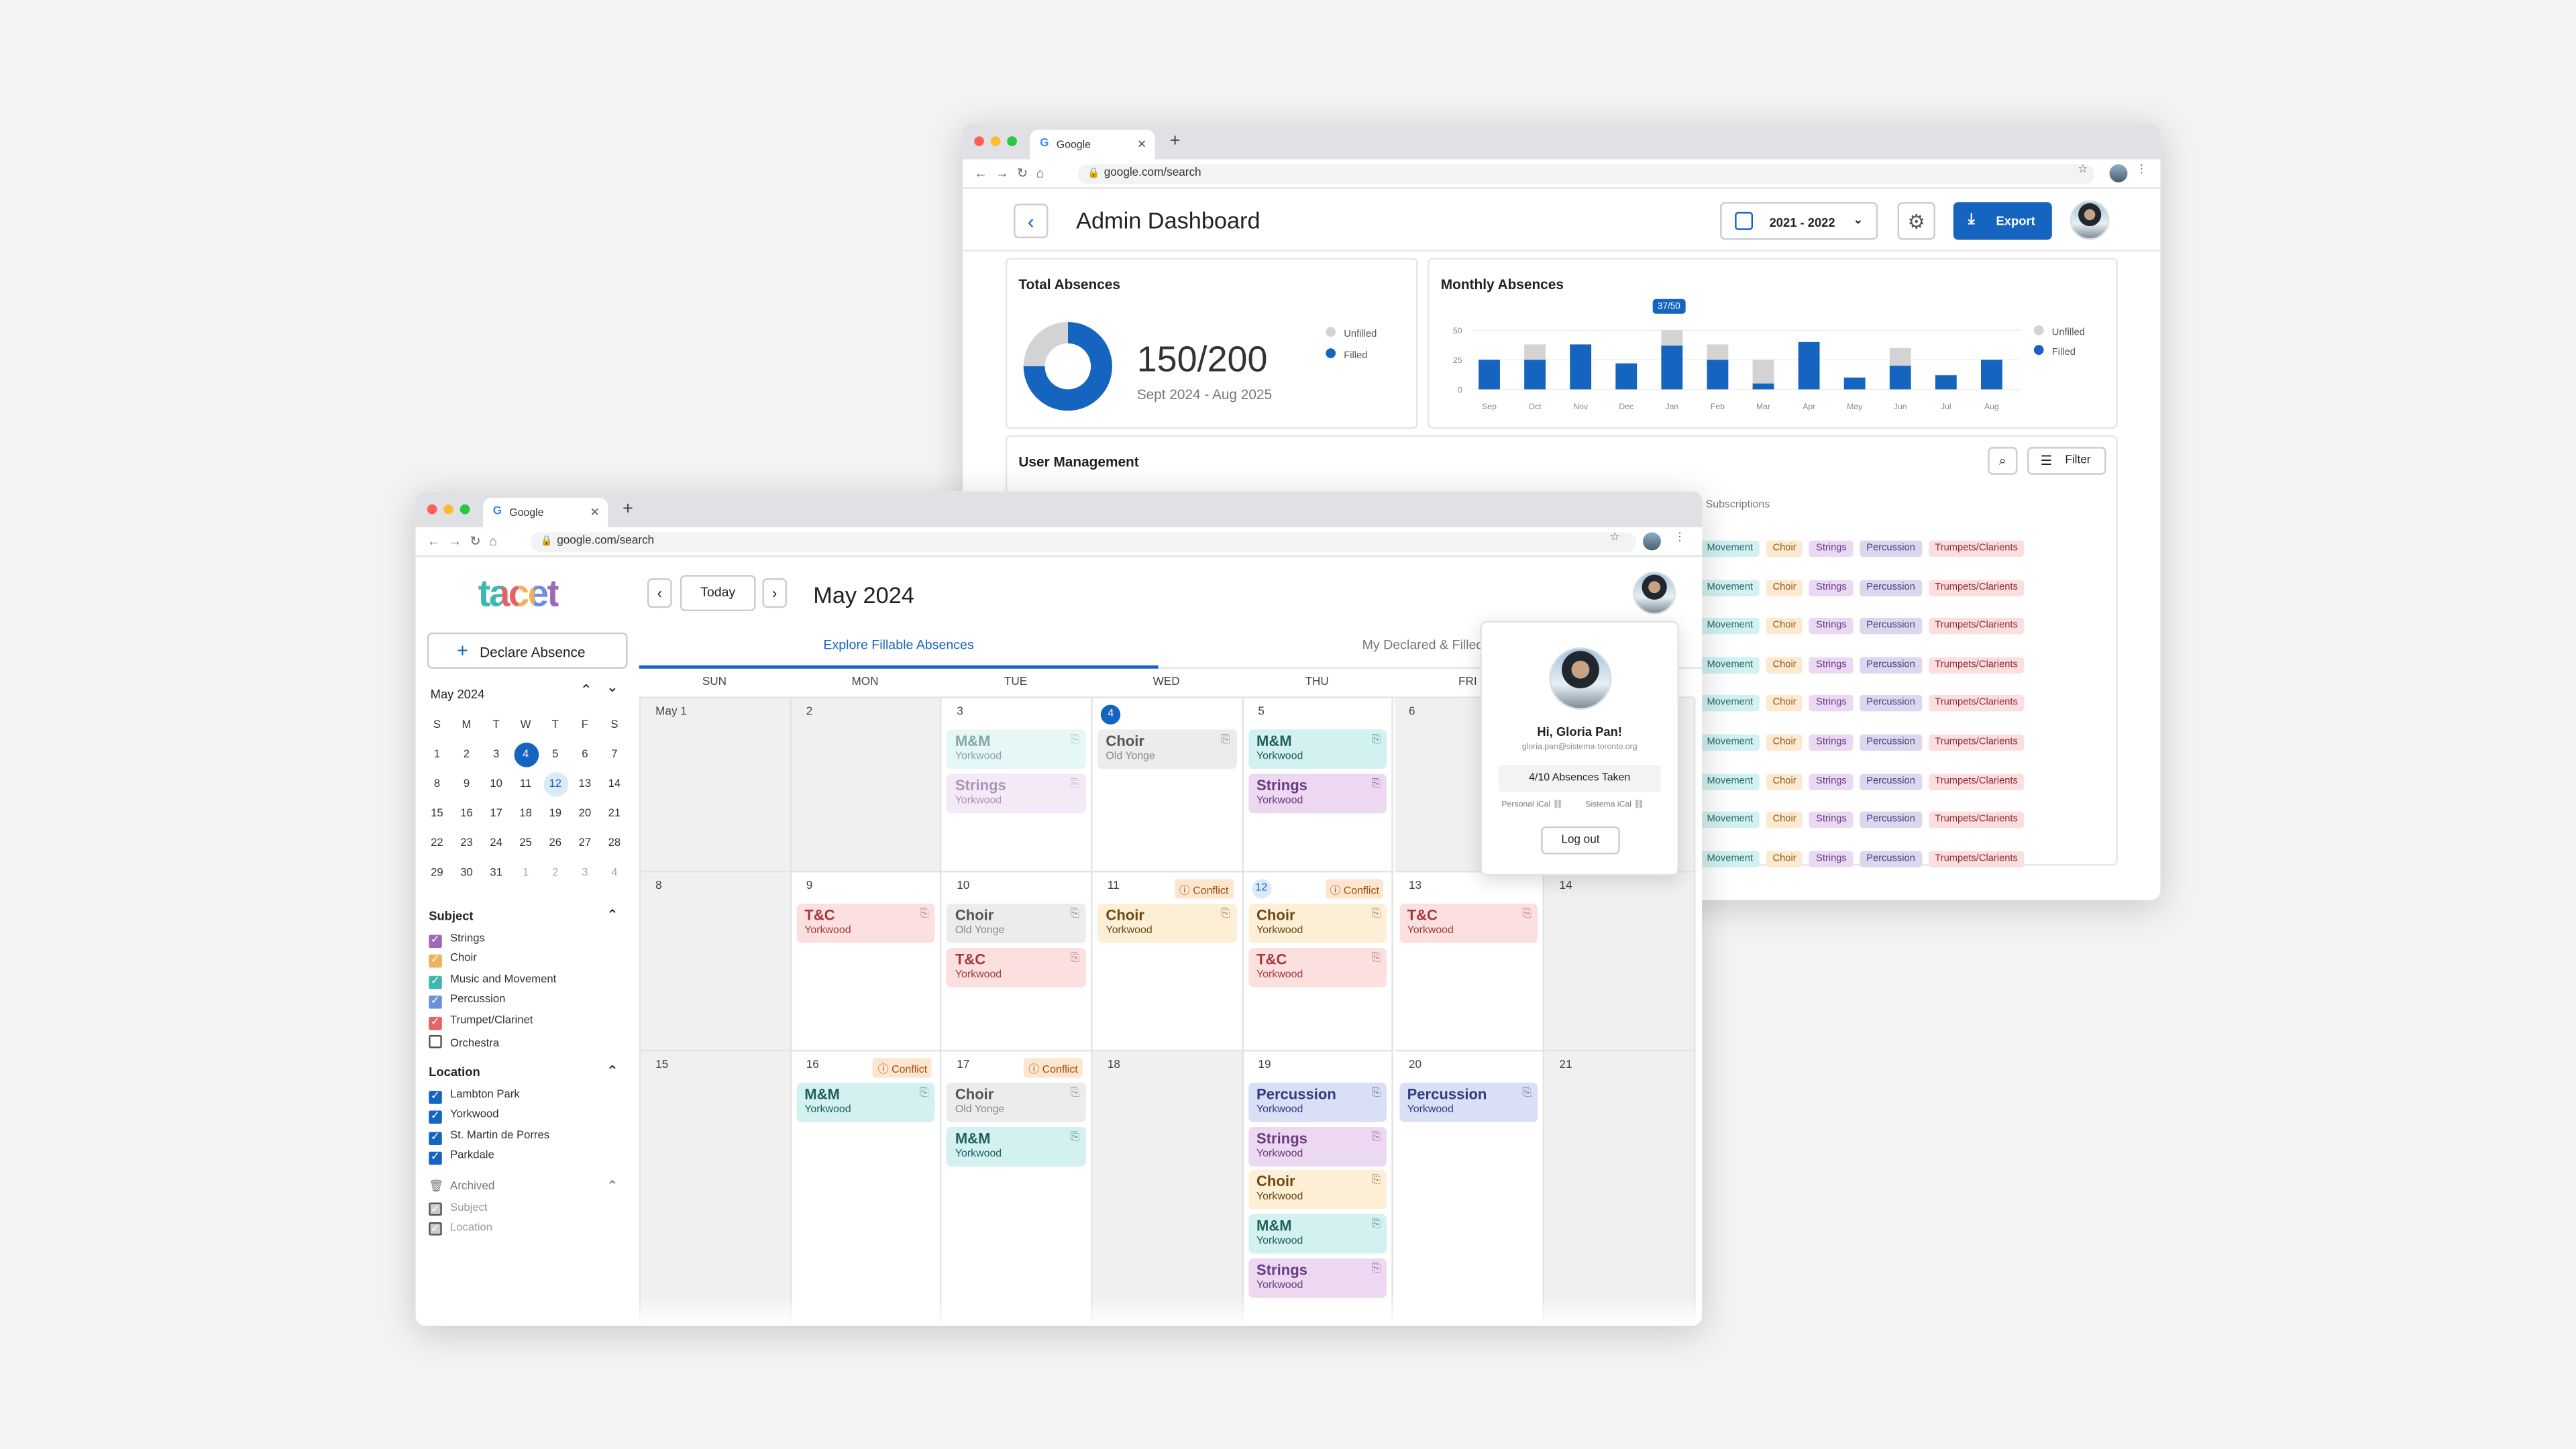 The height and width of the screenshot is (1449, 2576). I want to click on bar-filled-apr, so click(1809, 365).